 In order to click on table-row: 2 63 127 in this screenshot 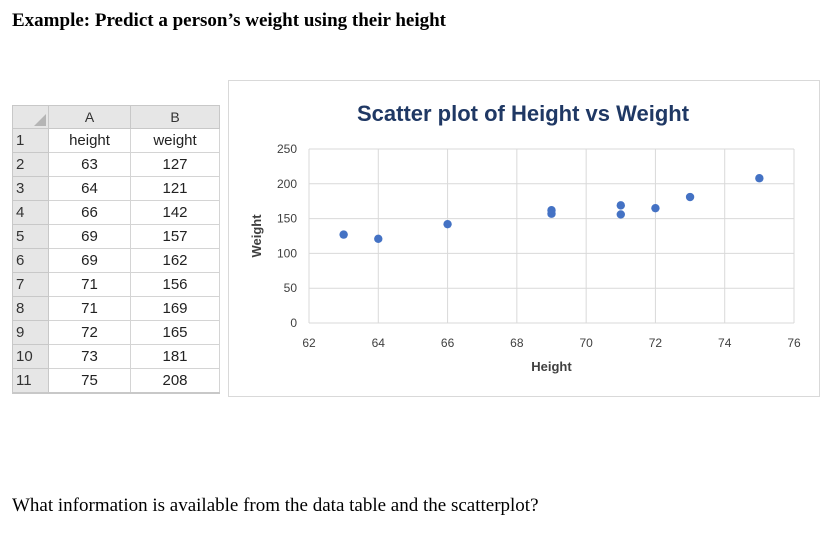, I will do `click(116, 164)`.